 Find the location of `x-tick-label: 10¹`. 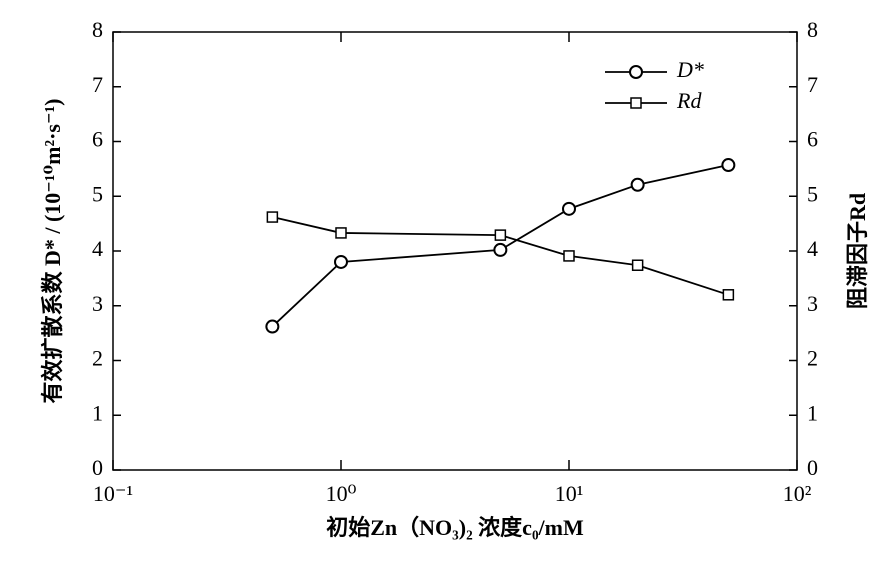

x-tick-label: 10¹ is located at coordinates (569, 493).